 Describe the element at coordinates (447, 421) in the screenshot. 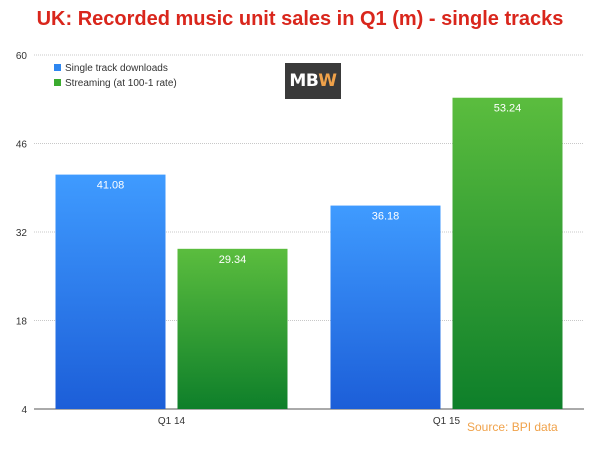

I see `x-tick-label: Q1 15` at that location.